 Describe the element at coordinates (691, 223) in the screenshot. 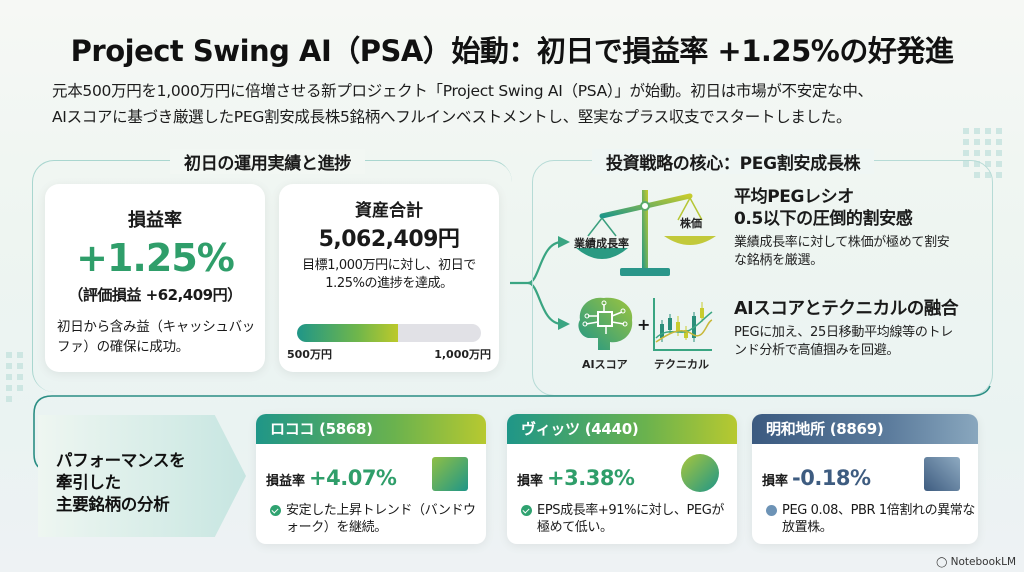

I see `scale-right-label: 株価` at that location.